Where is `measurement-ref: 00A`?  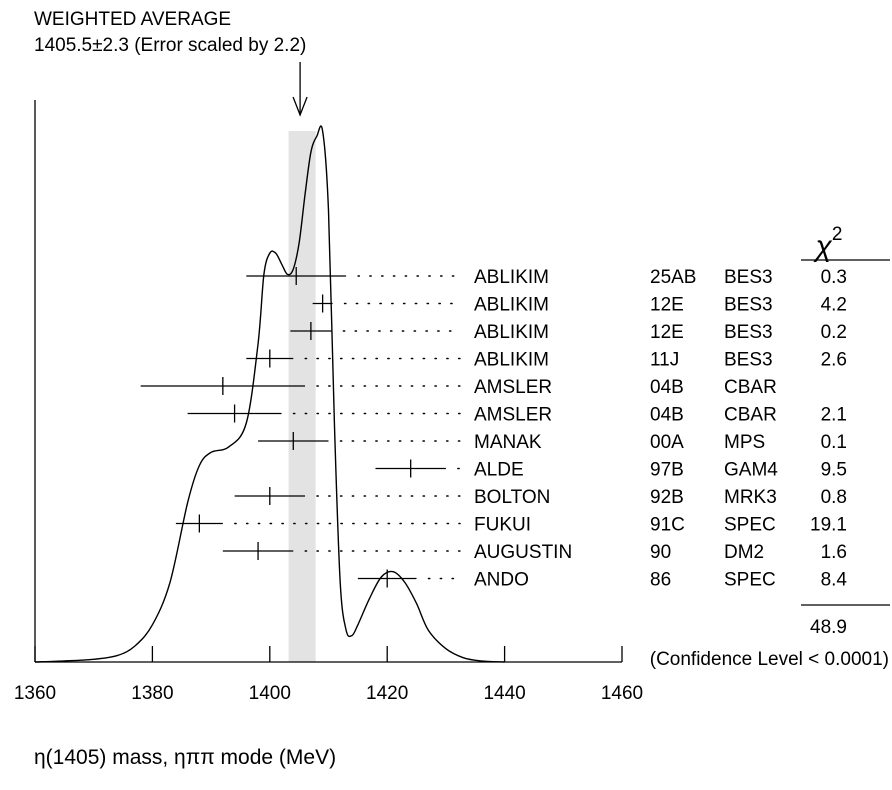
measurement-ref: 00A is located at coordinates (667, 442).